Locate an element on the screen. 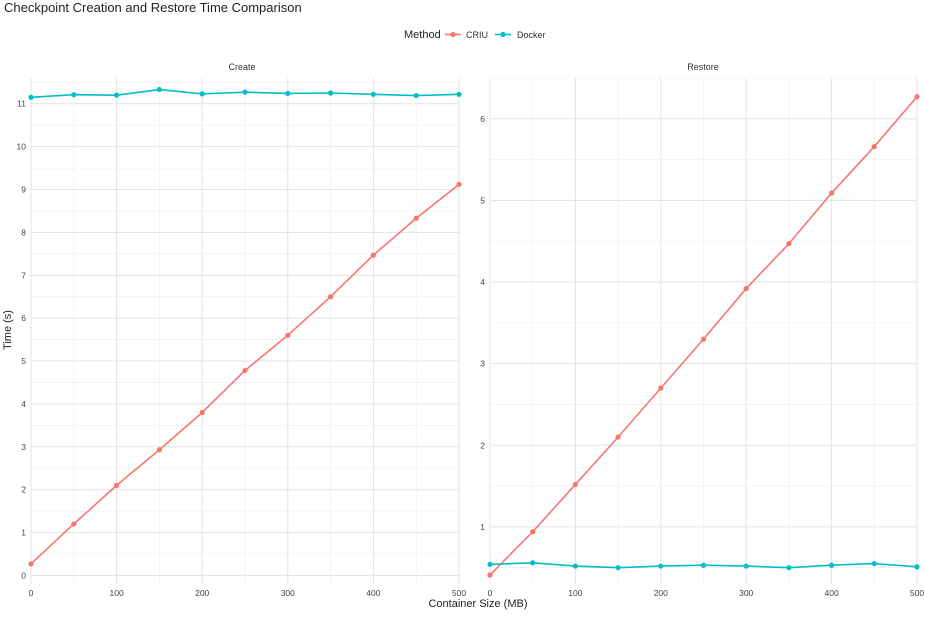 The width and height of the screenshot is (925, 617). facet-strip-label-create: Create is located at coordinates (241, 67).